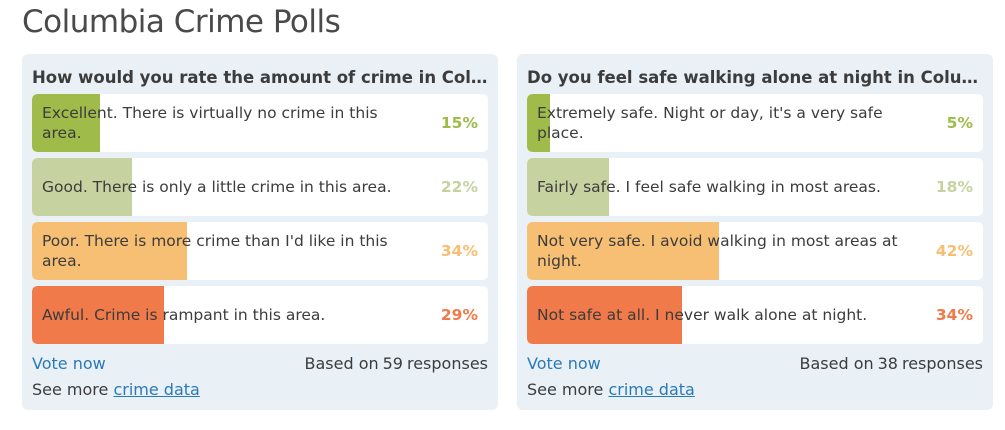 This screenshot has height=430, width=1005. What do you see at coordinates (954, 251) in the screenshot?
I see `option-percent: 42%` at bounding box center [954, 251].